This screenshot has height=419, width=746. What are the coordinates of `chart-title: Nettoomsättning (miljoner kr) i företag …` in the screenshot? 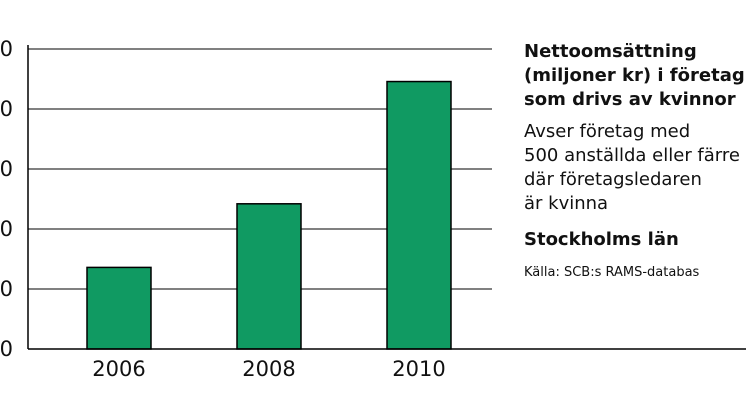 It's located at (634, 75).